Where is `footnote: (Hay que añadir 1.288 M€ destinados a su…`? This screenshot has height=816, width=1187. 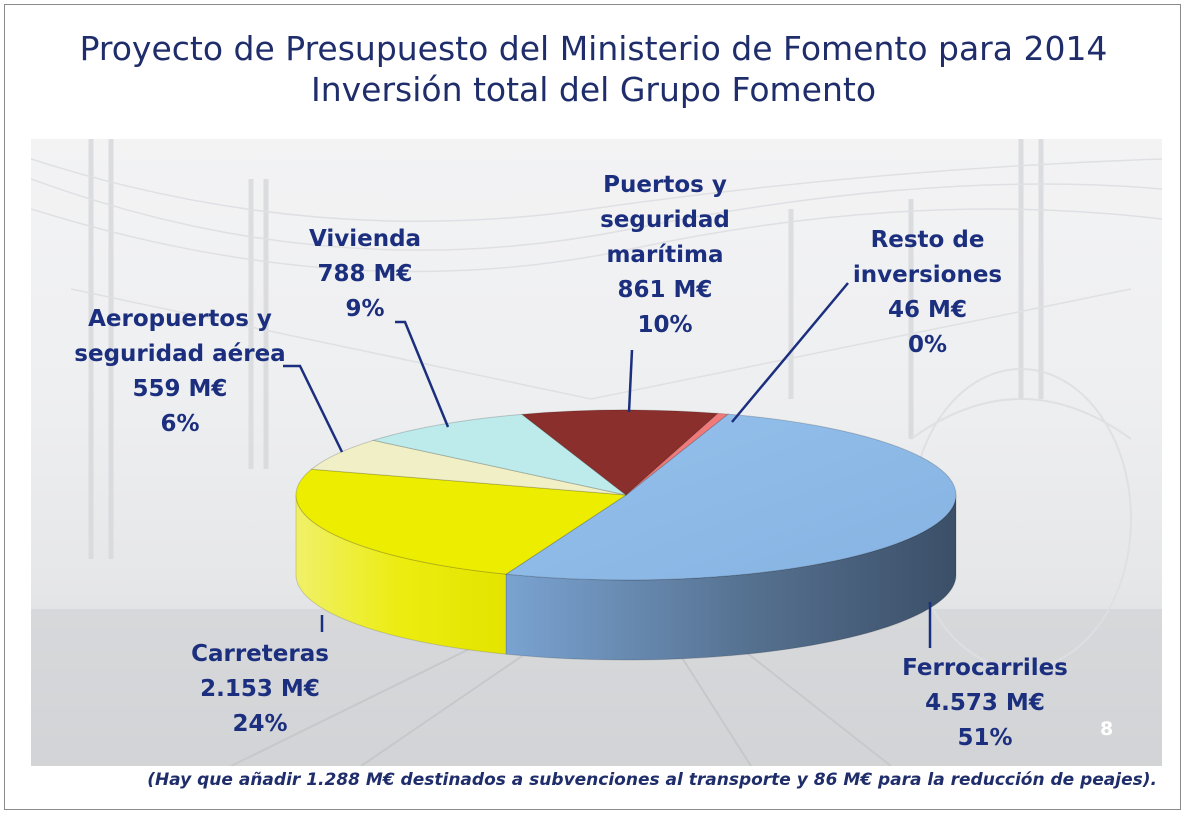
footnote: (Hay que añadir 1.288 M€ destinados a su… is located at coordinates (652, 780).